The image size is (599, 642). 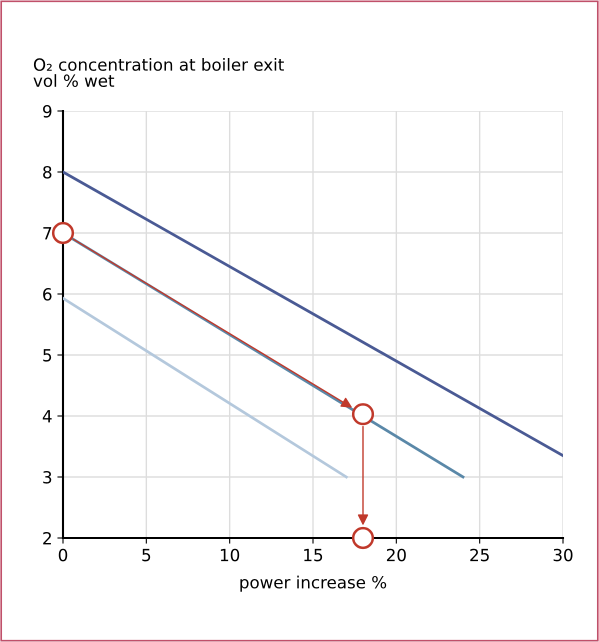 What do you see at coordinates (158, 73) in the screenshot?
I see `y-axis-title: O₂ concentration at boiler exit vol % wet` at bounding box center [158, 73].